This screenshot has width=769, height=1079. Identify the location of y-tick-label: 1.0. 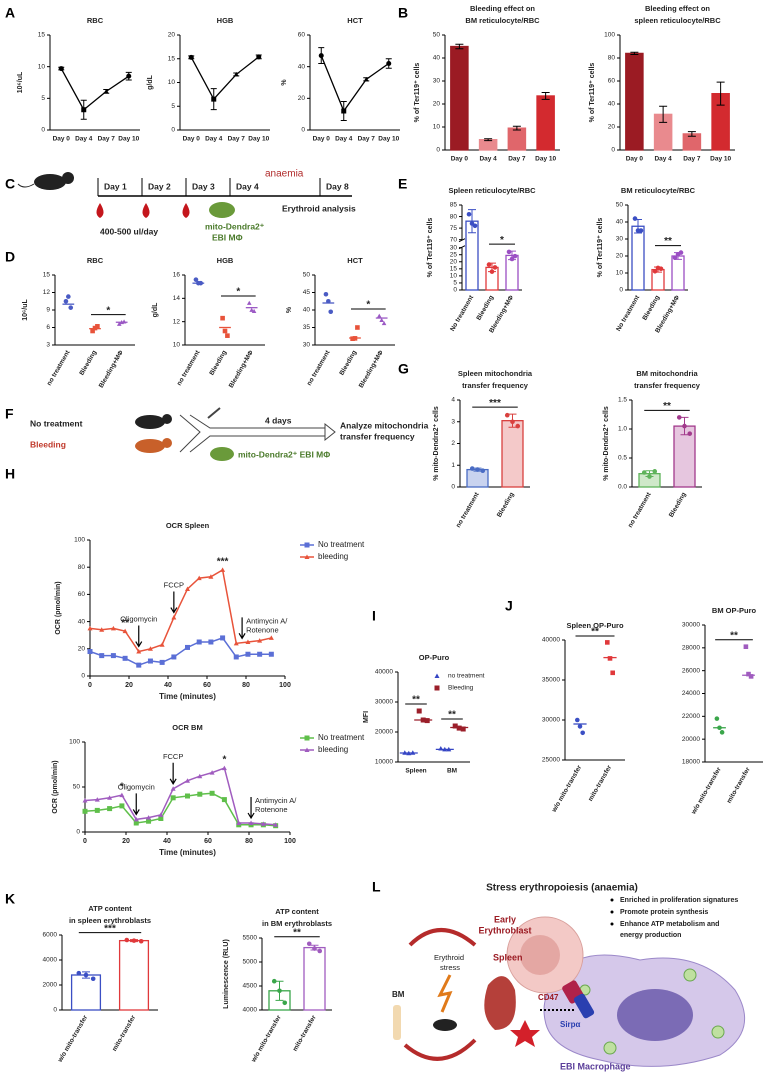
(622, 429).